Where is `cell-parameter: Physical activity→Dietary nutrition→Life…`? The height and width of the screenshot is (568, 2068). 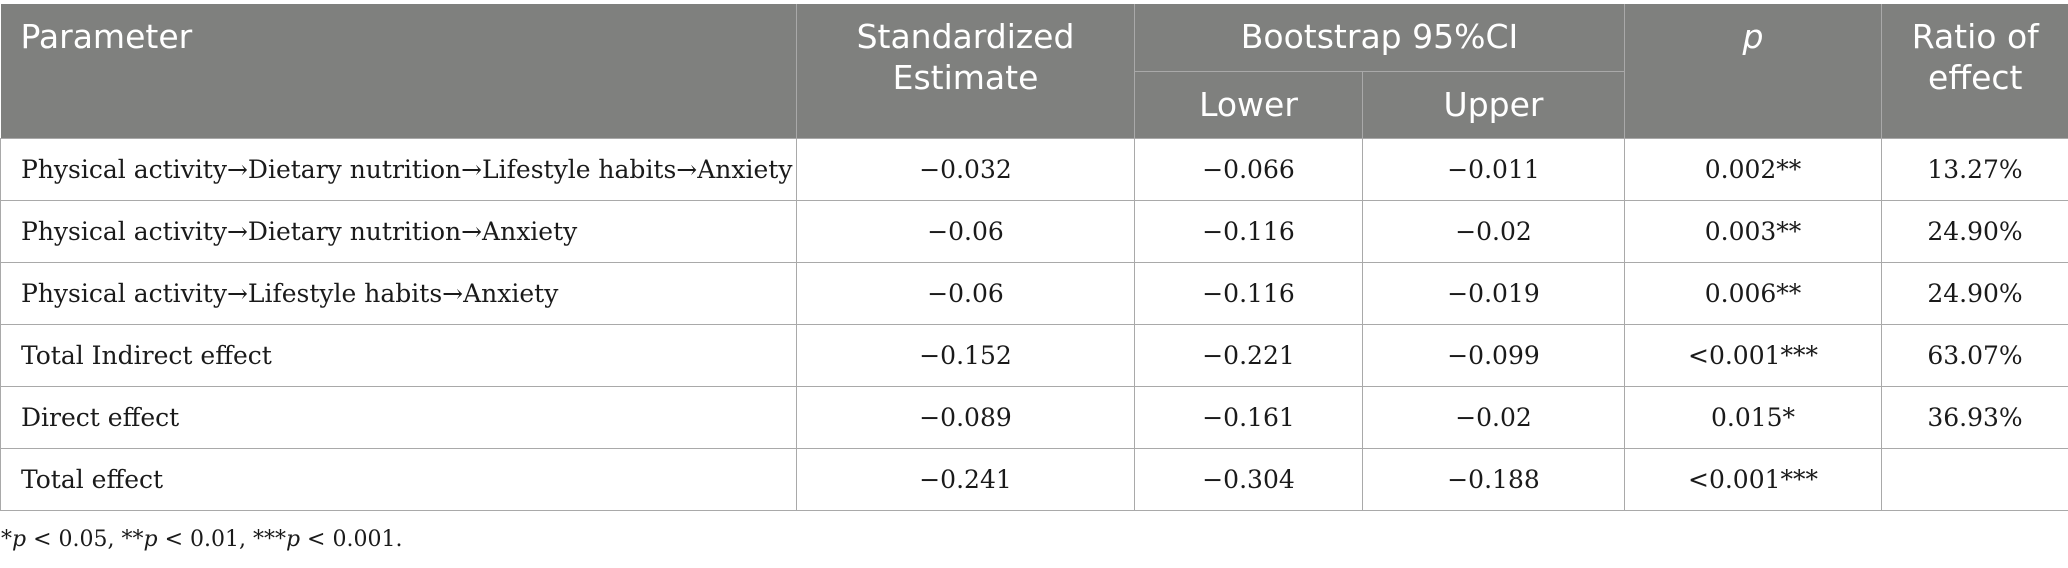 cell-parameter: Physical activity→Dietary nutrition→Life… is located at coordinates (398, 169).